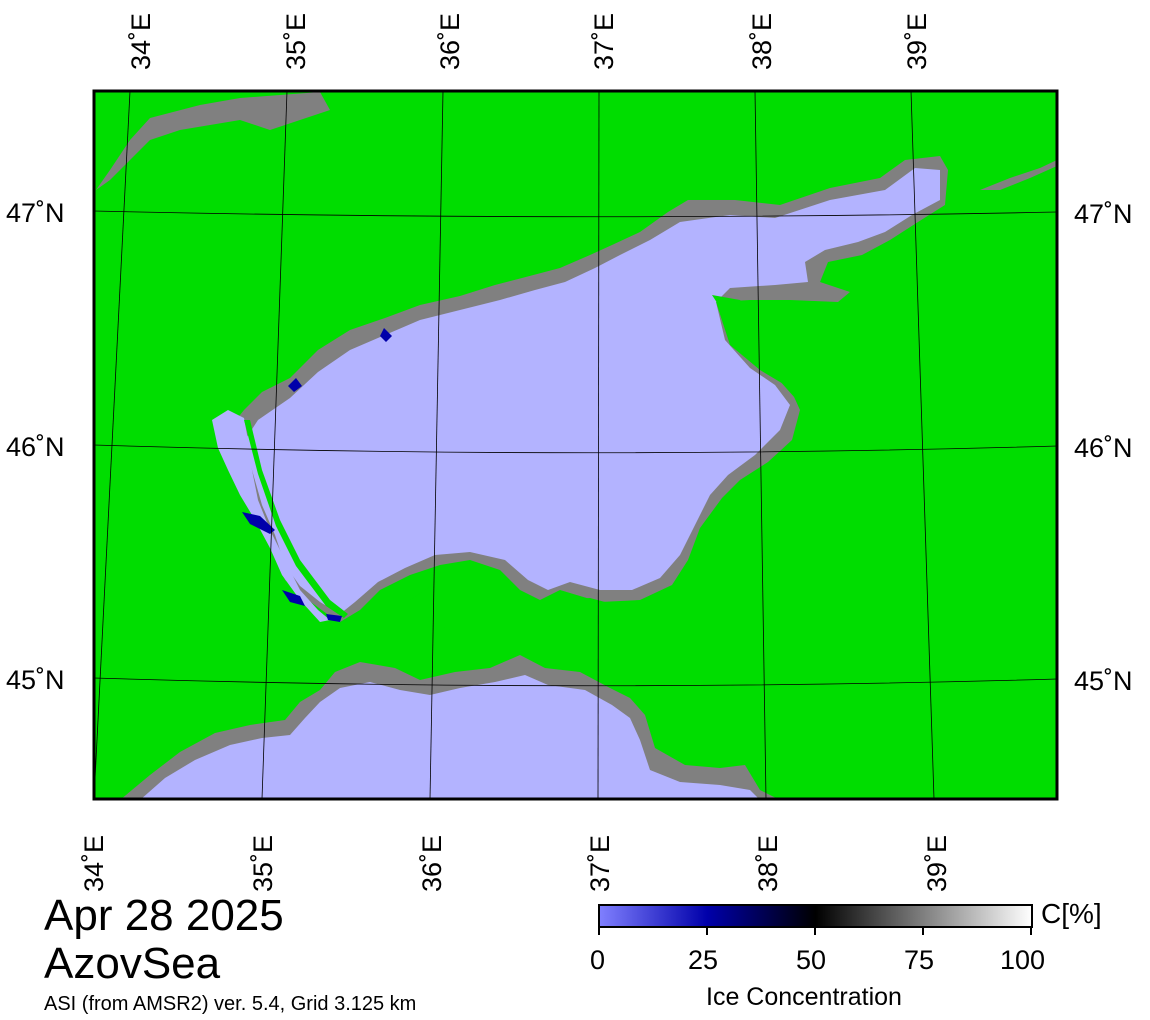  Describe the element at coordinates (1103, 681) in the screenshot. I see `right-lat-label-45: 45˚N` at that location.